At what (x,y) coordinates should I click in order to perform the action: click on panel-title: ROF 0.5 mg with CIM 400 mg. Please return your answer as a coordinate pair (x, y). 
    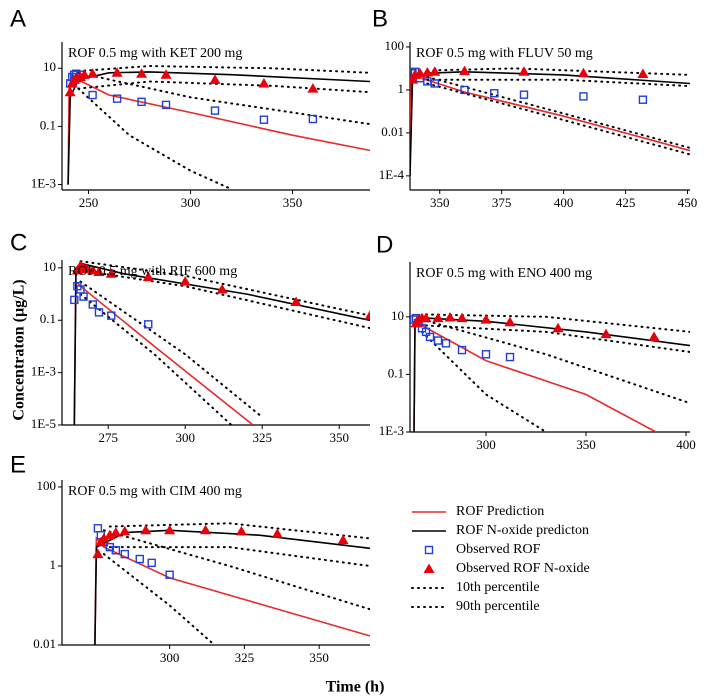
    Looking at the image, I should click on (155, 491).